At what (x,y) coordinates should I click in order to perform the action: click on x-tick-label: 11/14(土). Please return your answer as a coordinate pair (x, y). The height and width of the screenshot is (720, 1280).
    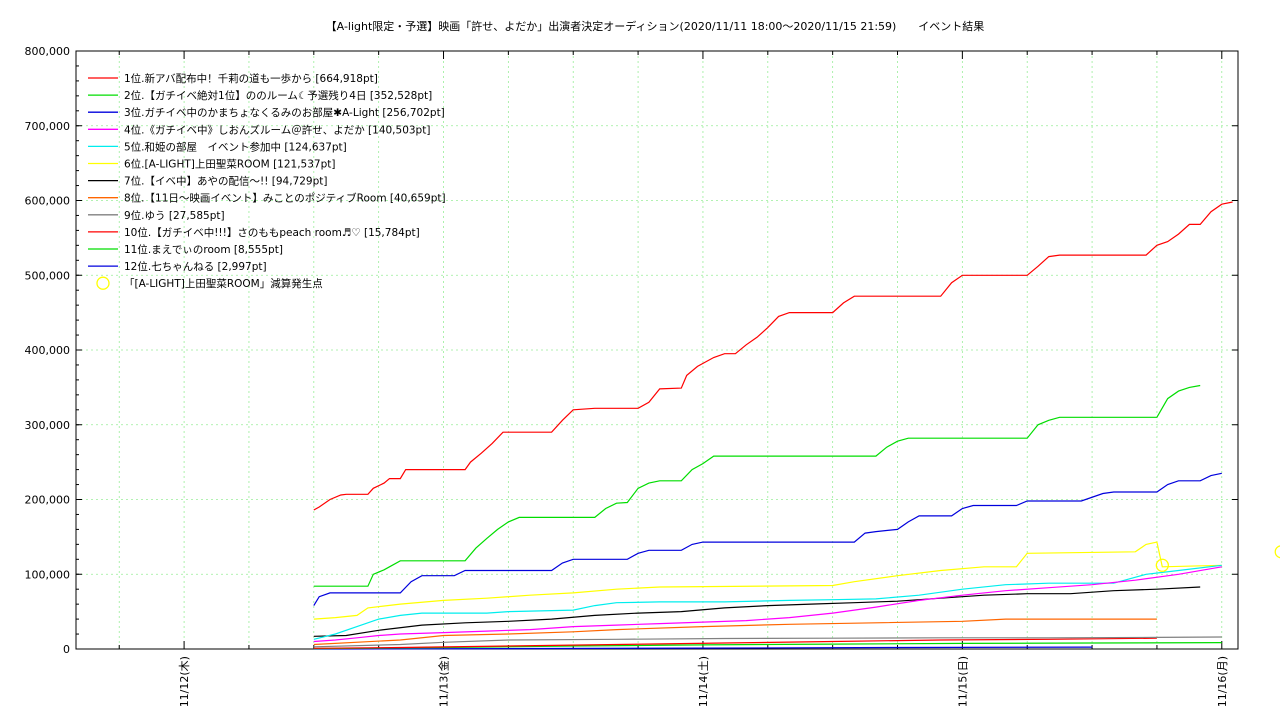
    Looking at the image, I should click on (703, 681).